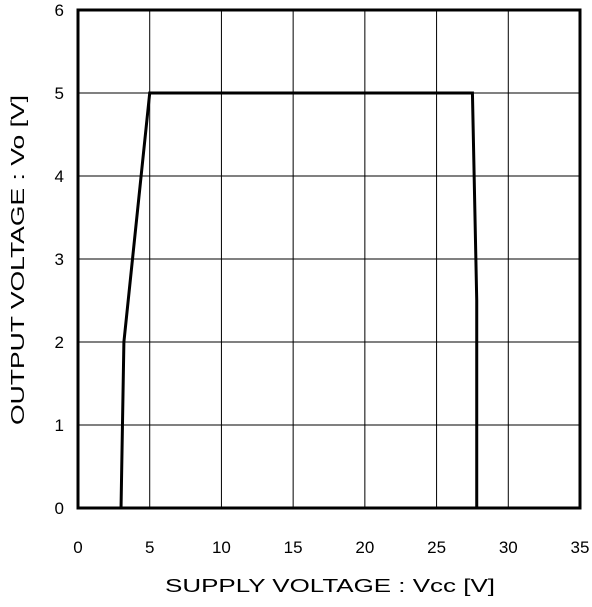 The image size is (592, 607). Describe the element at coordinates (77, 547) in the screenshot. I see `x-tick-label: 0` at that location.